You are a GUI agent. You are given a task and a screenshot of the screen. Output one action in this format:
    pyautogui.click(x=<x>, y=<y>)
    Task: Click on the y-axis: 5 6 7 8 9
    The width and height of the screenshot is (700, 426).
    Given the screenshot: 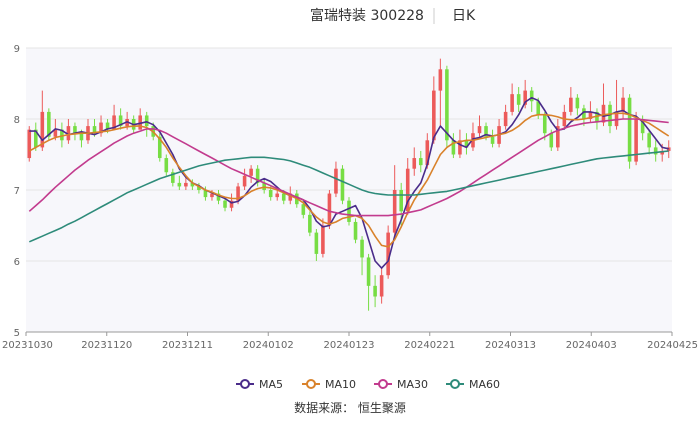 What is the action you would take?
    pyautogui.click(x=17, y=191)
    